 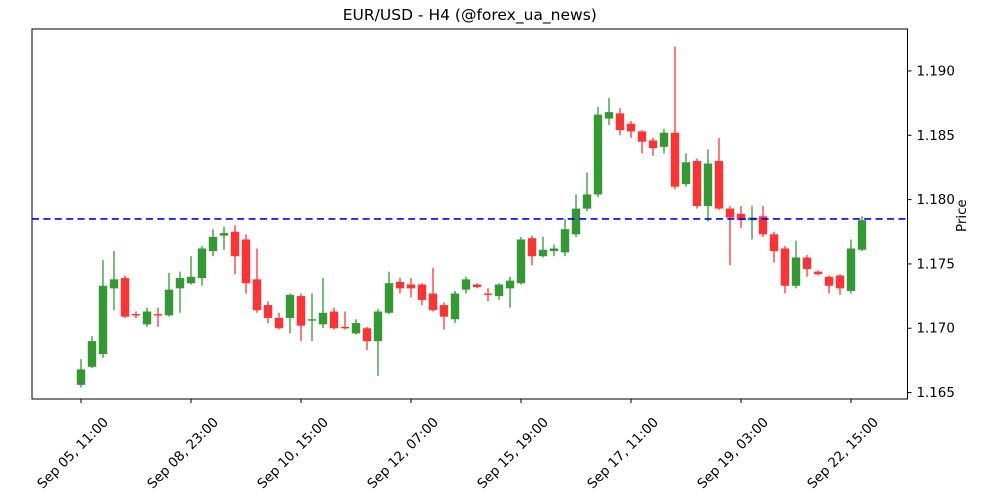 What do you see at coordinates (733, 453) in the screenshot?
I see `x-tick-label: Sep 19, 03:00` at bounding box center [733, 453].